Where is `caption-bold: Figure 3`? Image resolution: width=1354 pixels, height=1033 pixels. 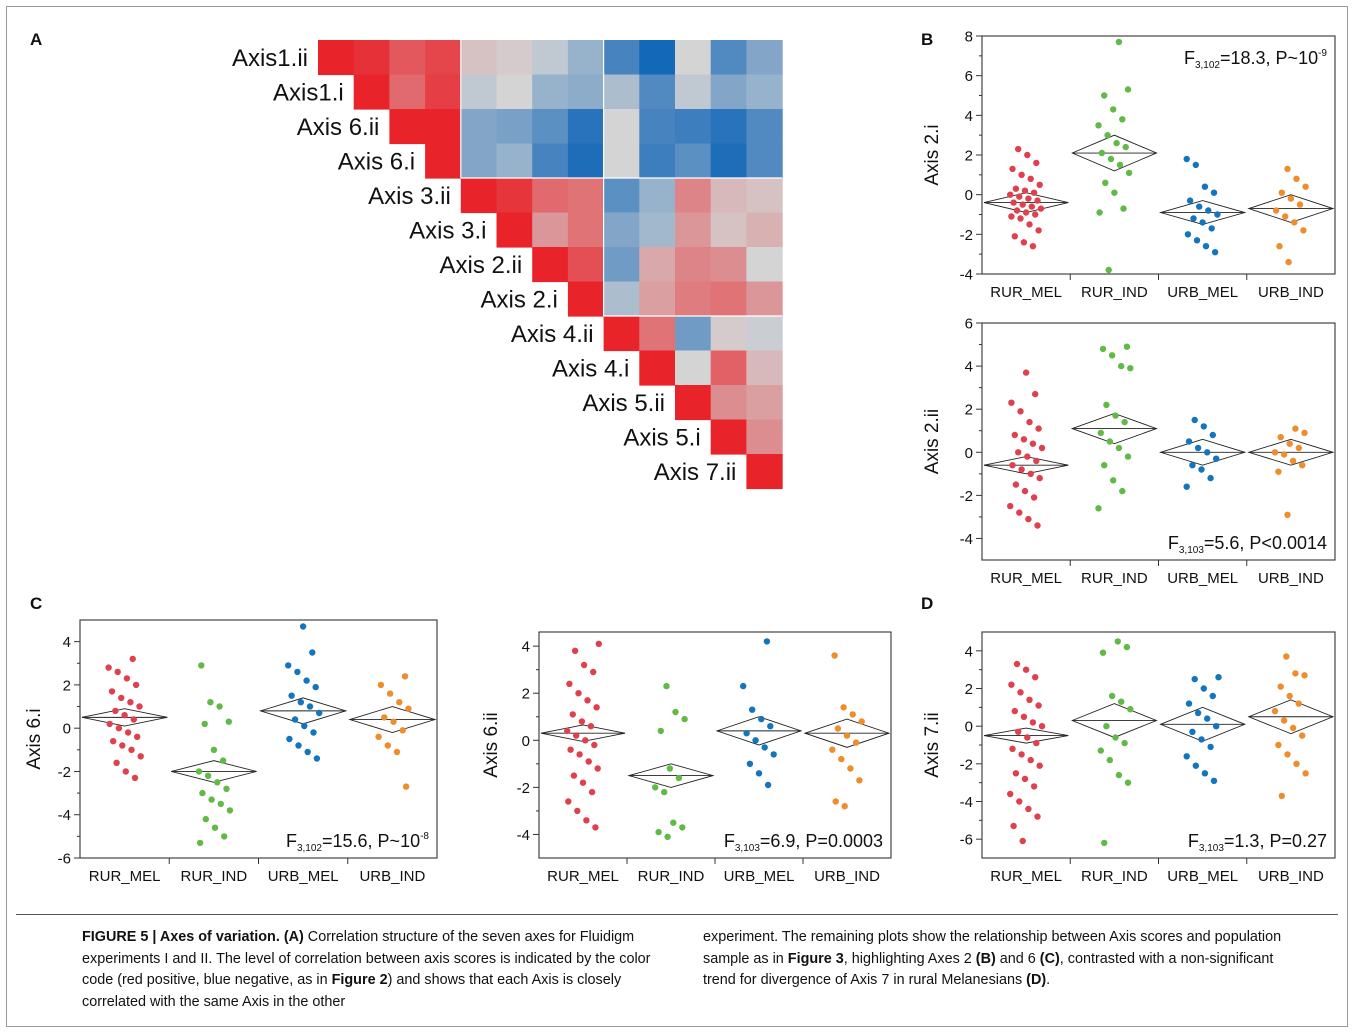
caption-bold: Figure 3 is located at coordinates (815, 958).